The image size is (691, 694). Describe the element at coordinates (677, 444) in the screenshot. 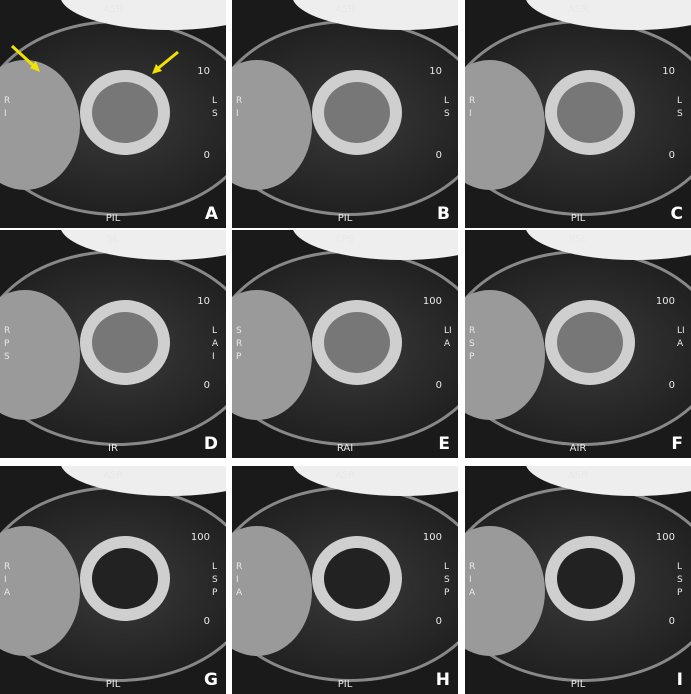

I see `panel-letter: F` at that location.